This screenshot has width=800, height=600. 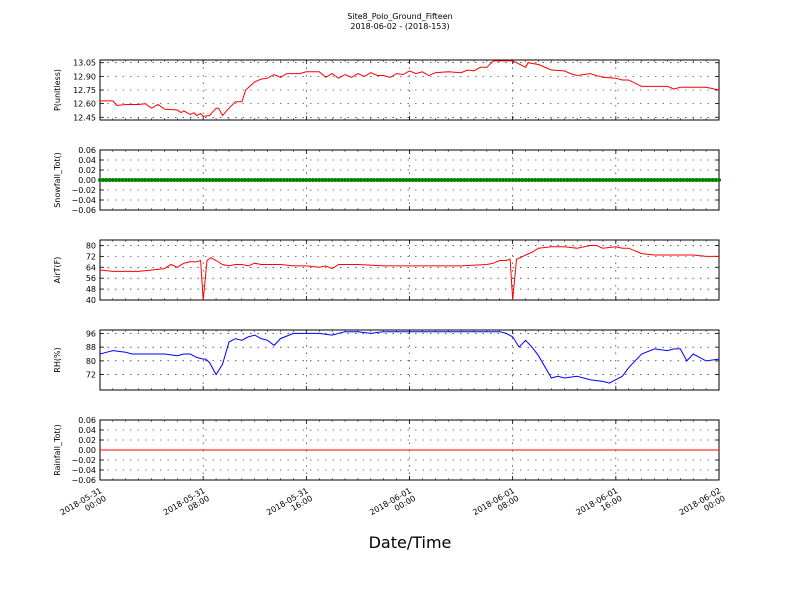 I want to click on y-axis-label: Rainfall_Tot(), so click(x=57, y=450).